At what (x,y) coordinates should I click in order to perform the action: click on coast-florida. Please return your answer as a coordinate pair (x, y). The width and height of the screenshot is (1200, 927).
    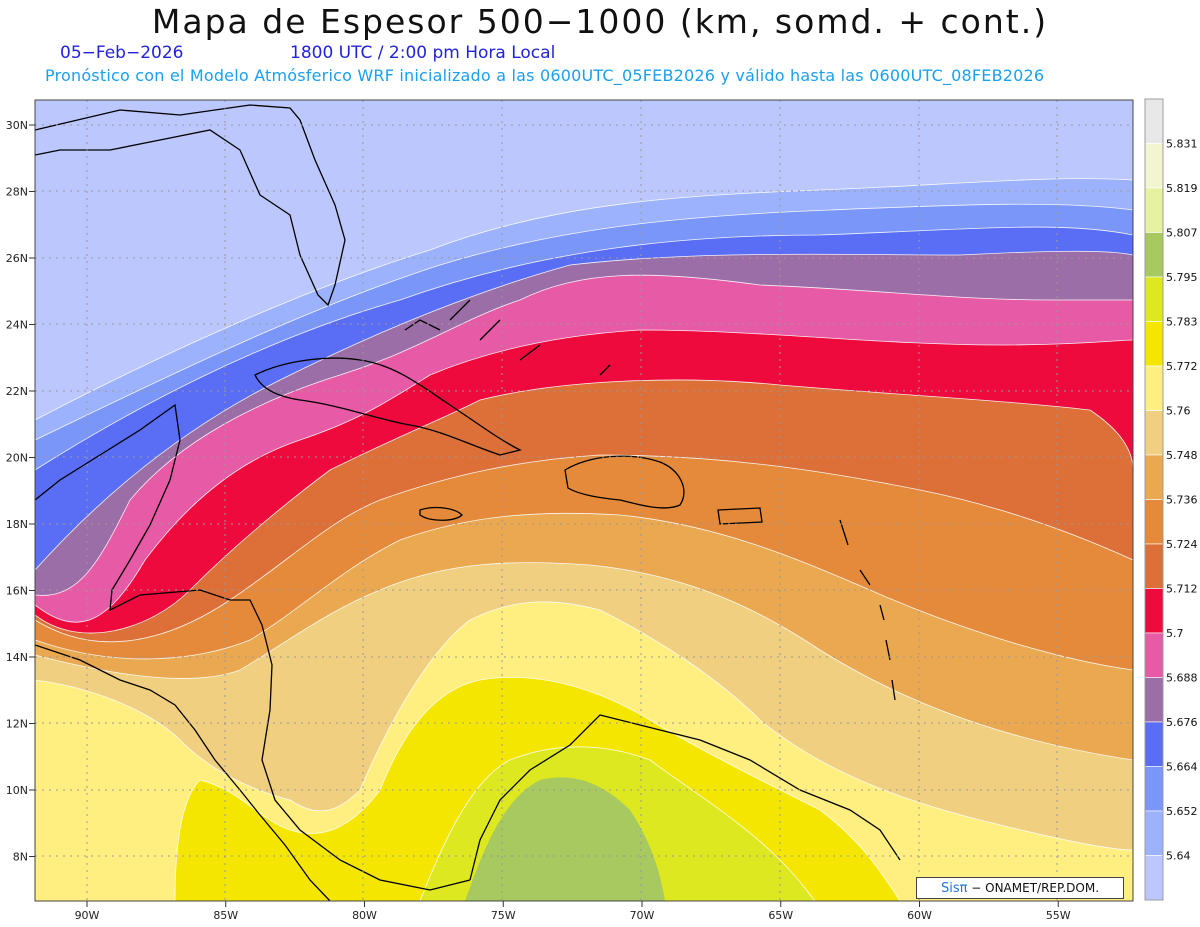
    Looking at the image, I should click on (190, 205).